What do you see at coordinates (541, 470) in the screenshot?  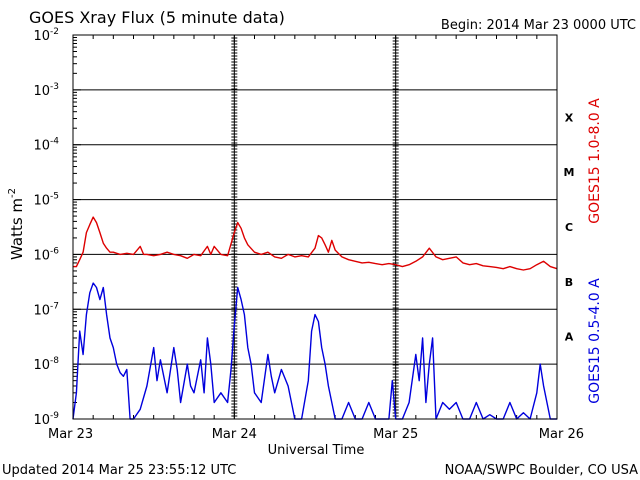 I see `credit-text: NOAA/SWPC Boulder, CO USA` at bounding box center [541, 470].